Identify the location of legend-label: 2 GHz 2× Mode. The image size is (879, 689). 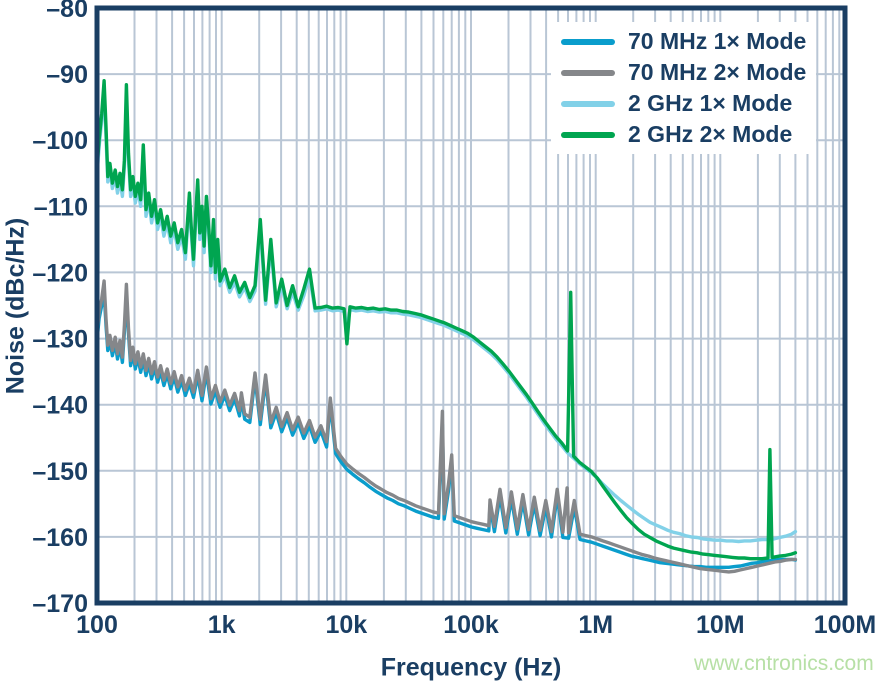
(710, 134).